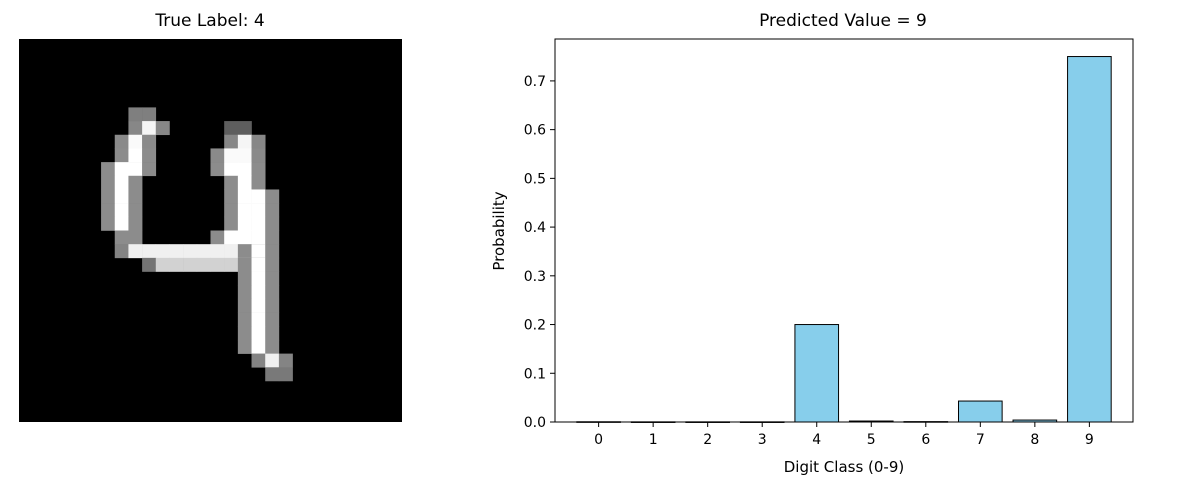  I want to click on y-tick-label: 0.6, so click(535, 131).